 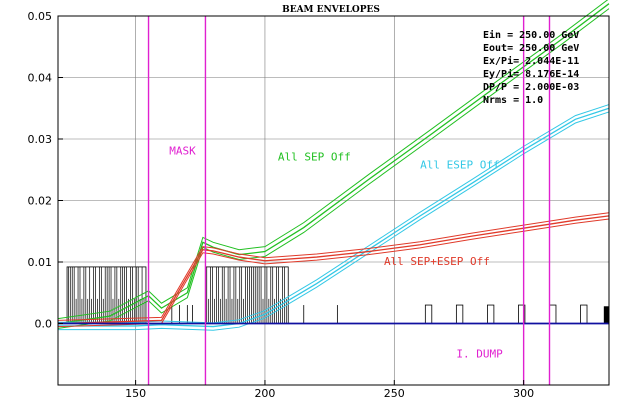 I want to click on annotation-label: All SEP Off, so click(x=314, y=157).